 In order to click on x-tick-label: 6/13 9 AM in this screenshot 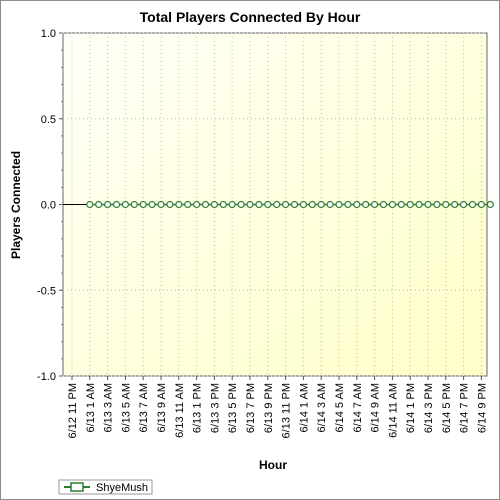, I will do `click(162, 408)`.